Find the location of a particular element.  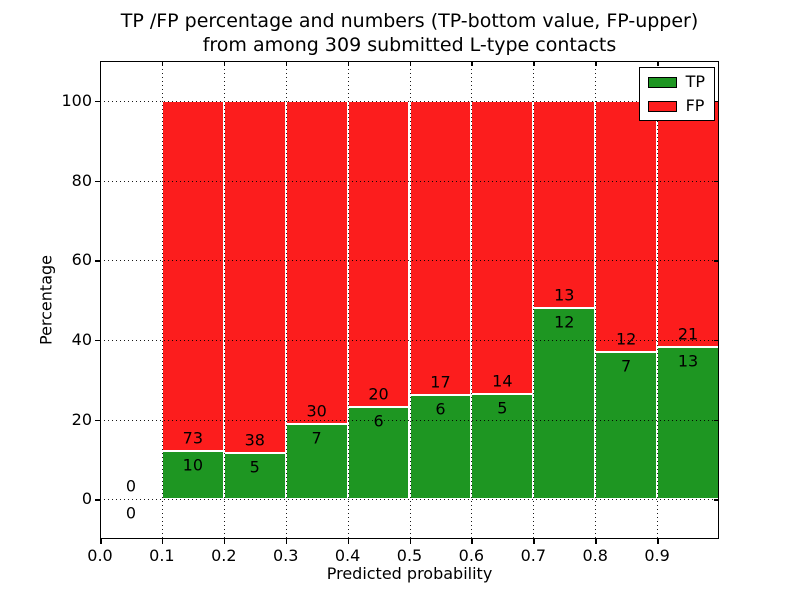

chart-title-line2: from among 309 submitted L-type contacts is located at coordinates (409, 45).